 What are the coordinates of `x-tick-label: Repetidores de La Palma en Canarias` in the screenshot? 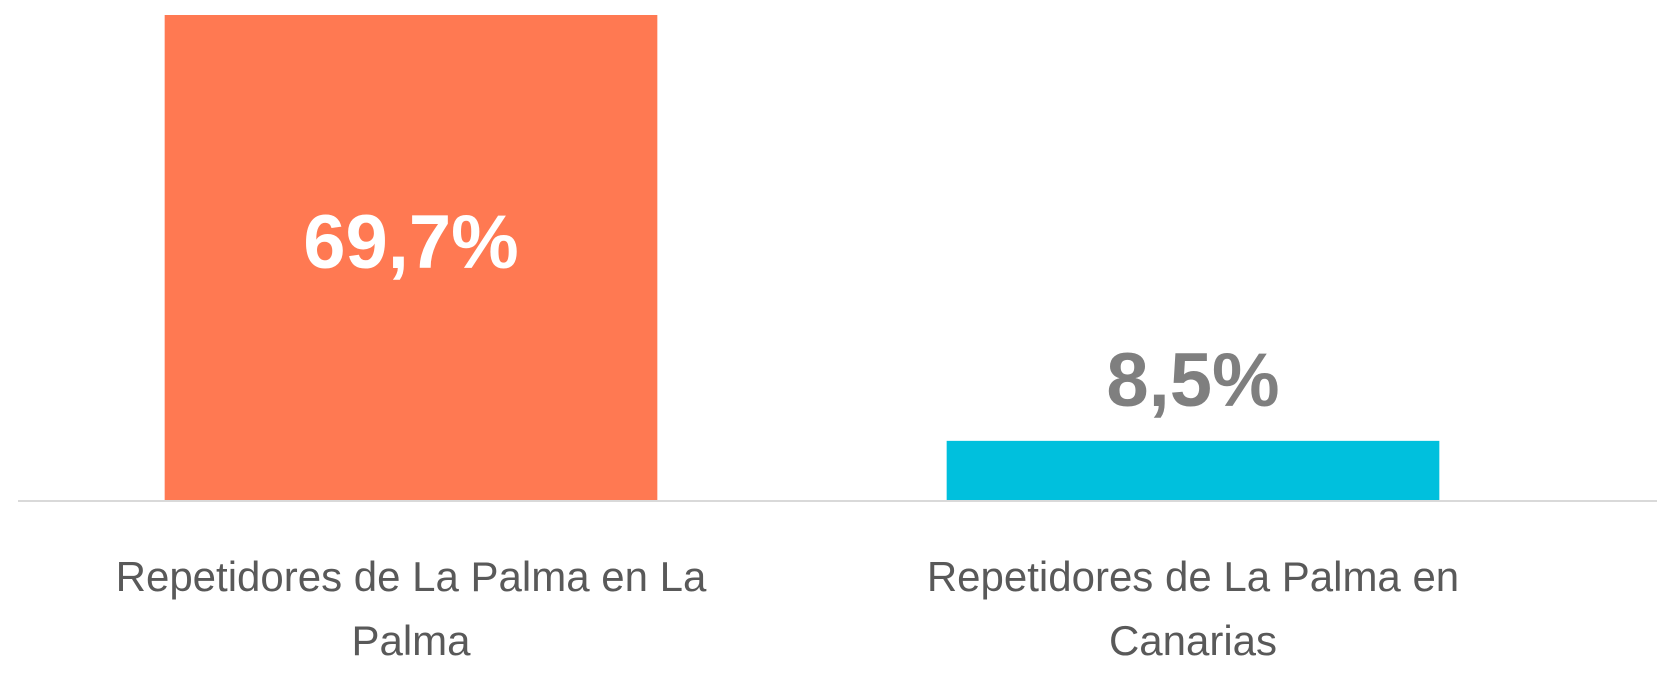 It's located at (1193, 608).